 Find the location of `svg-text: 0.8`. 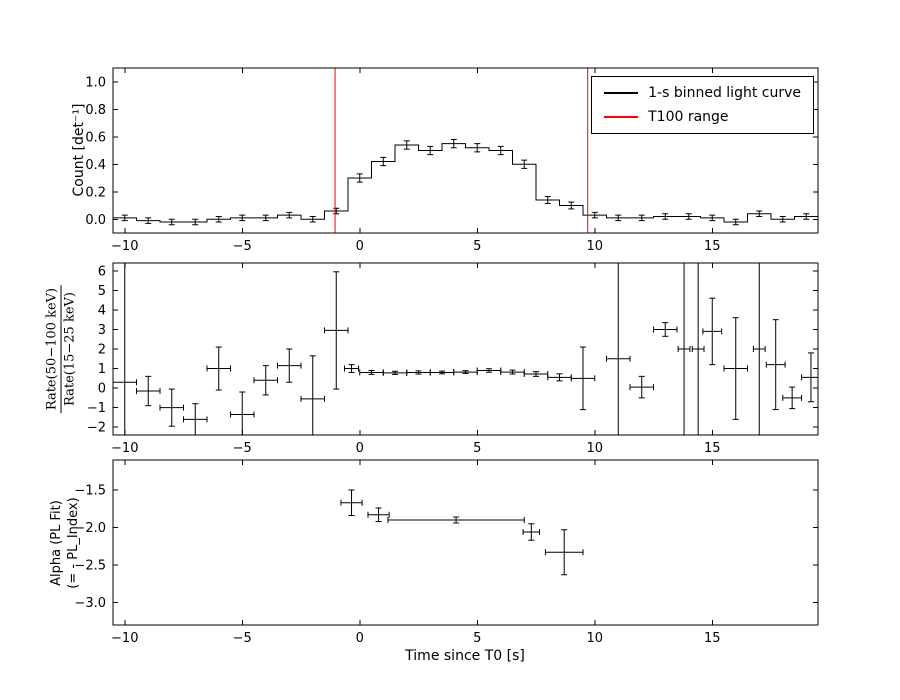

svg-text: 0.8 is located at coordinates (95, 110).